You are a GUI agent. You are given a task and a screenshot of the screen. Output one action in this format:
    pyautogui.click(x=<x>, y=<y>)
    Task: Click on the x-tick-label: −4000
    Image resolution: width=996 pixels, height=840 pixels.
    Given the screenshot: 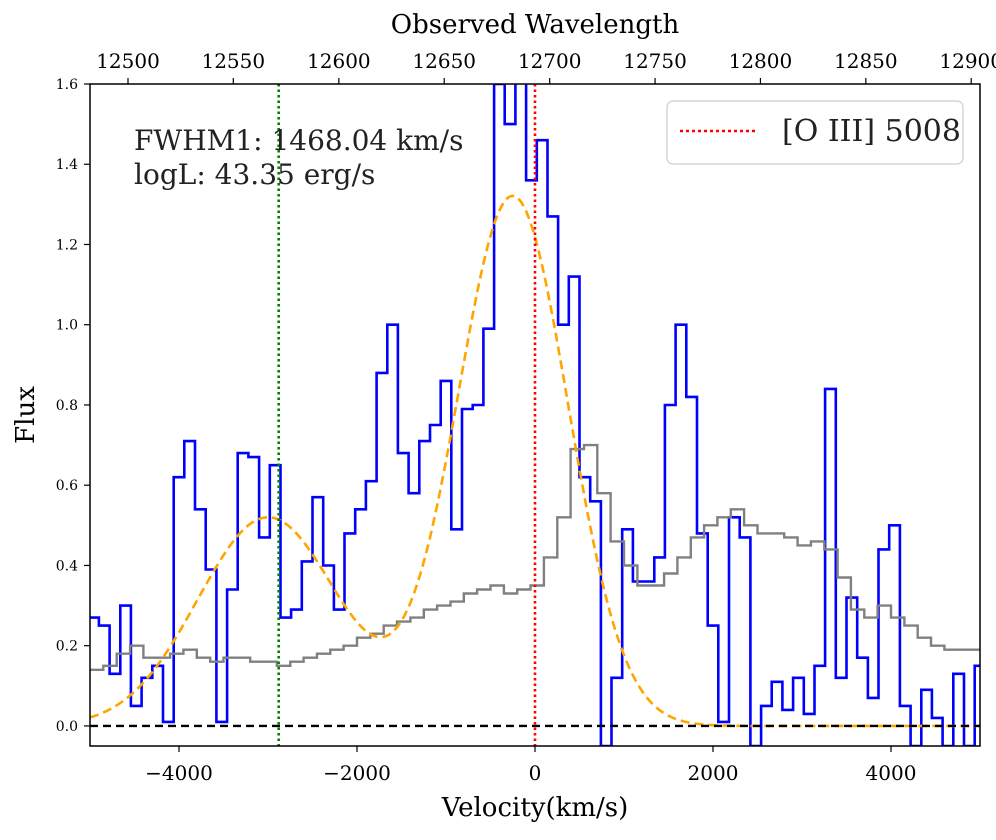 What is the action you would take?
    pyautogui.click(x=179, y=773)
    